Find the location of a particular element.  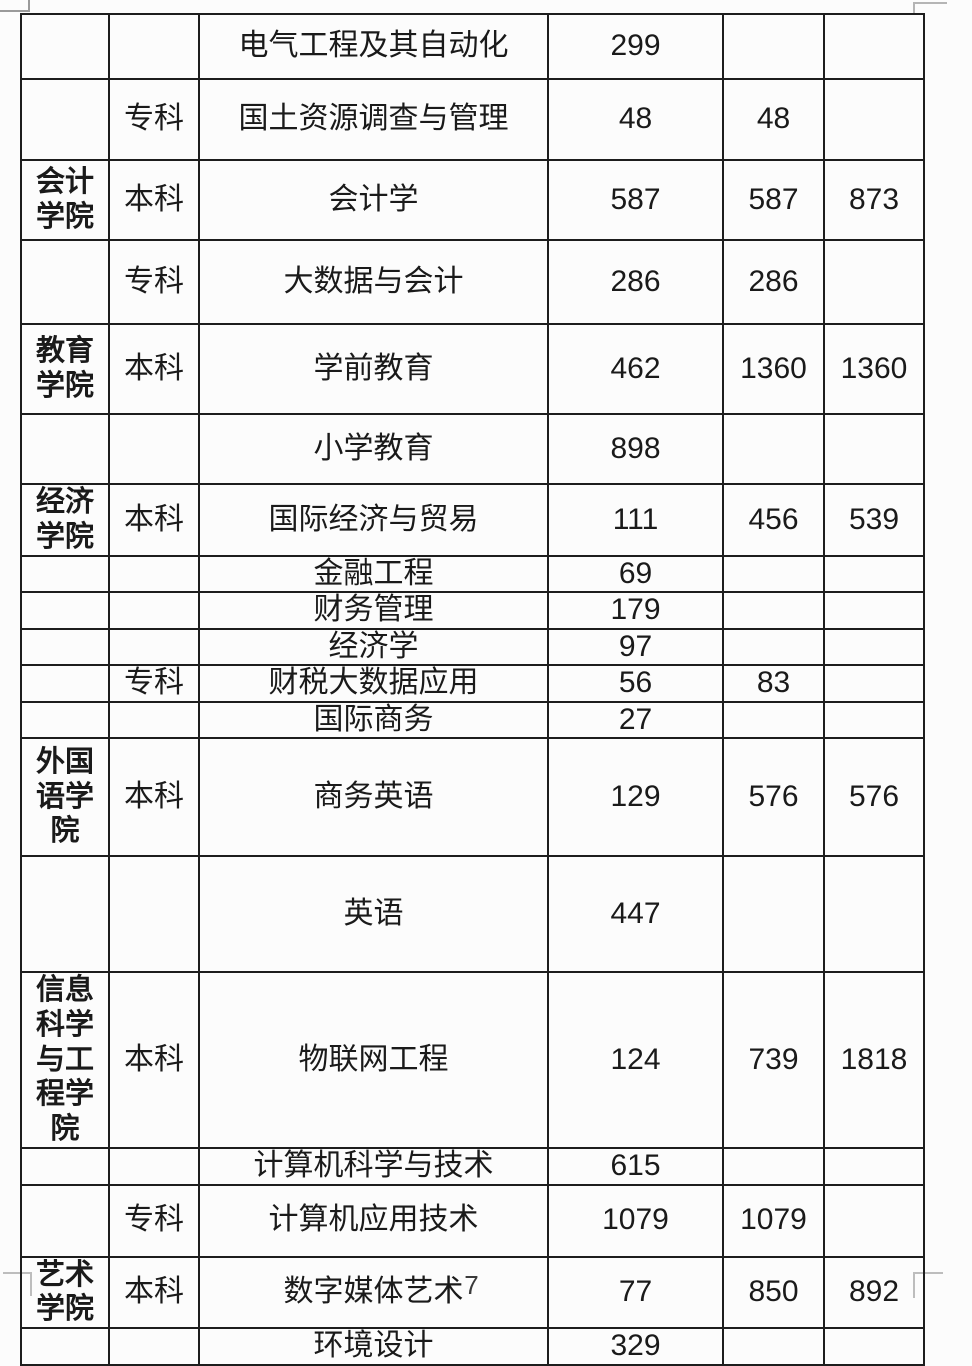

num-cell: 456 is located at coordinates (773, 520).